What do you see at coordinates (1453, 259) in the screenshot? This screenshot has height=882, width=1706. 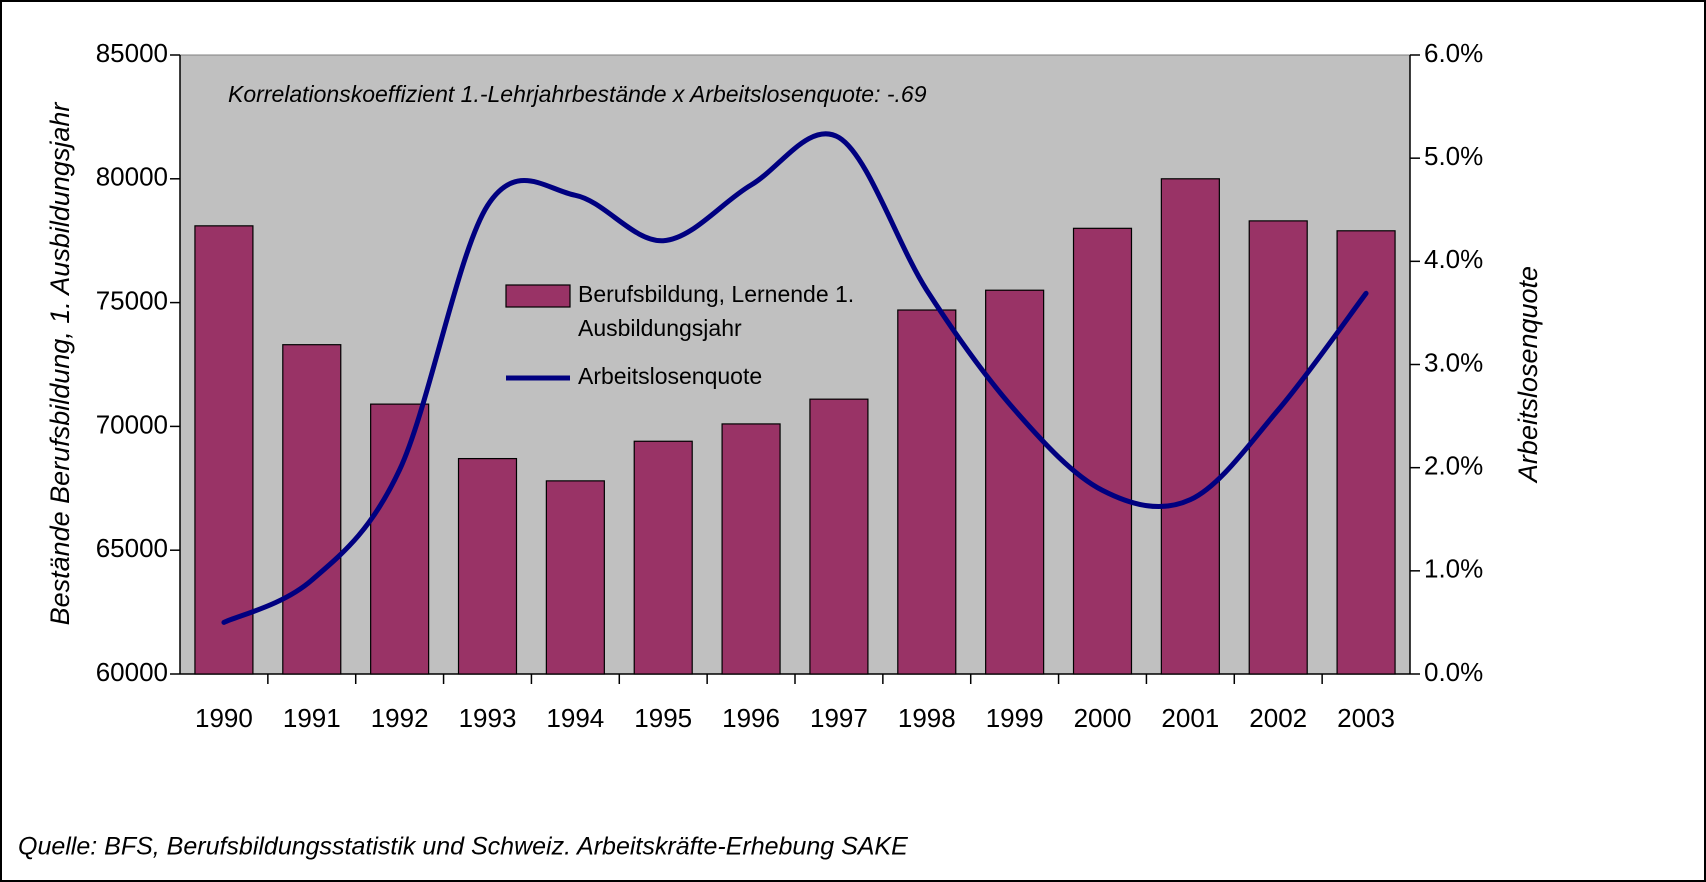 I see `y2-tick-label: 4.0%` at bounding box center [1453, 259].